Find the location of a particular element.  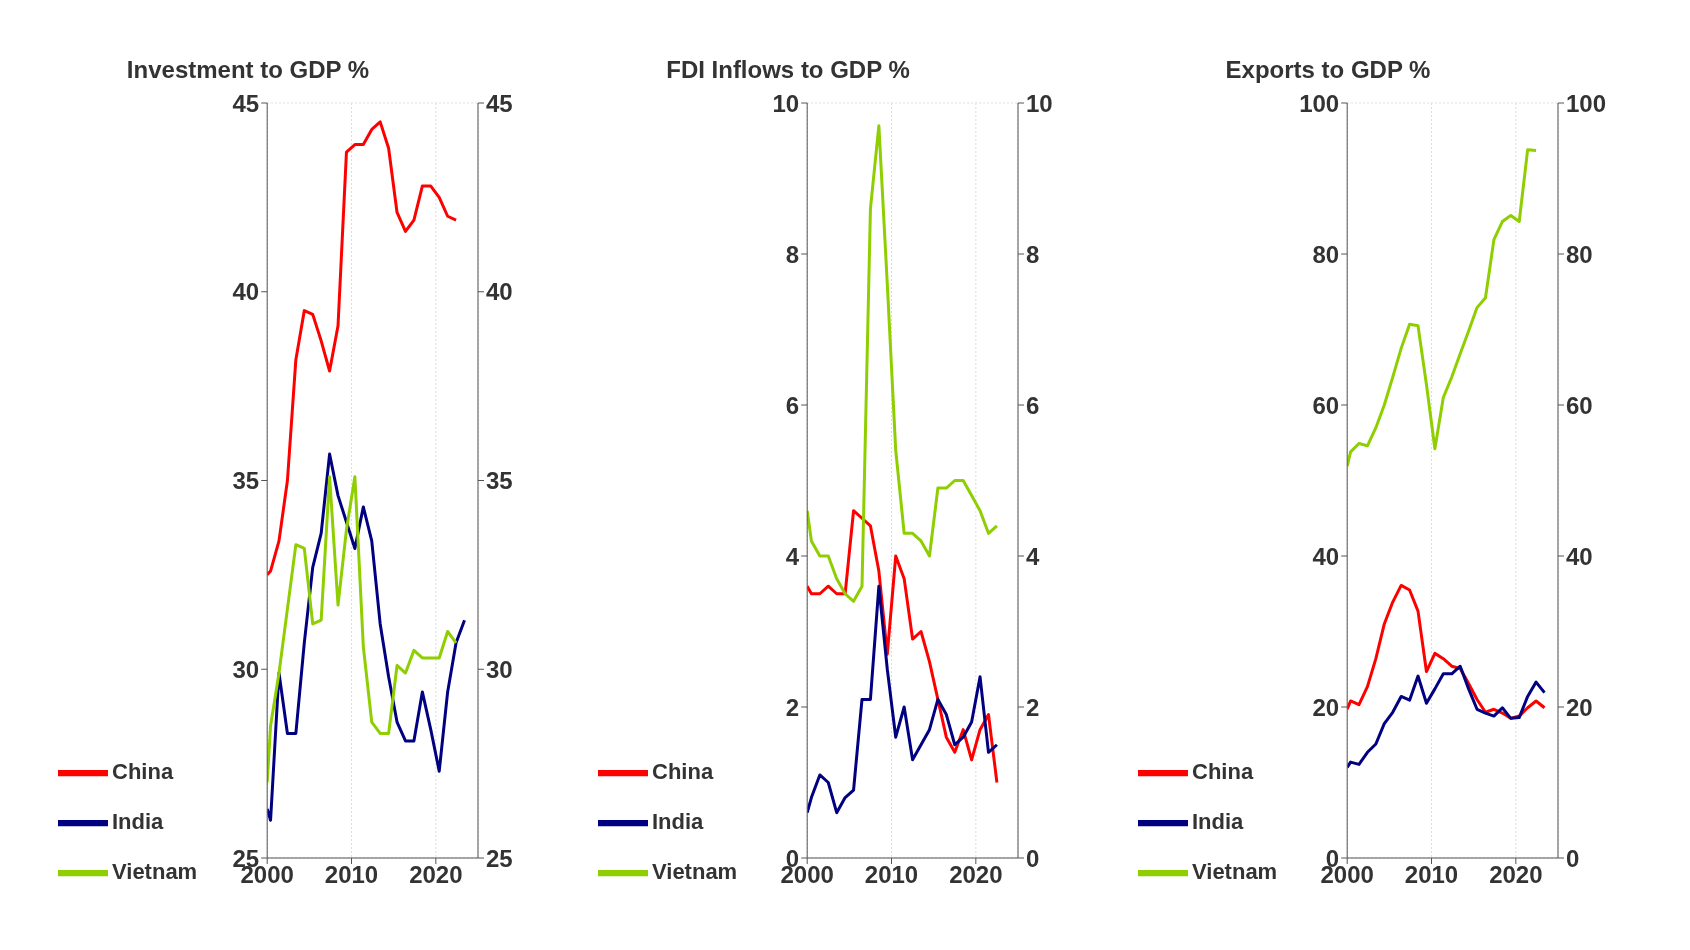

y-tick-label: 10 is located at coordinates (786, 103).